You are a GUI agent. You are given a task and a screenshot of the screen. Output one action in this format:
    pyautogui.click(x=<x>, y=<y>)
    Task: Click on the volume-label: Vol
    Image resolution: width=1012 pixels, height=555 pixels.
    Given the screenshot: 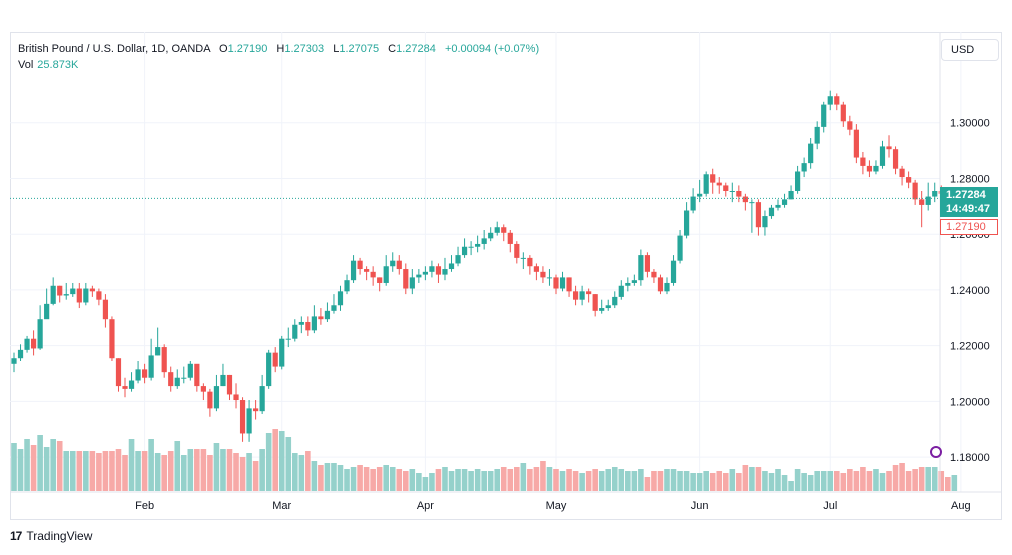 What is the action you would take?
    pyautogui.click(x=26, y=65)
    